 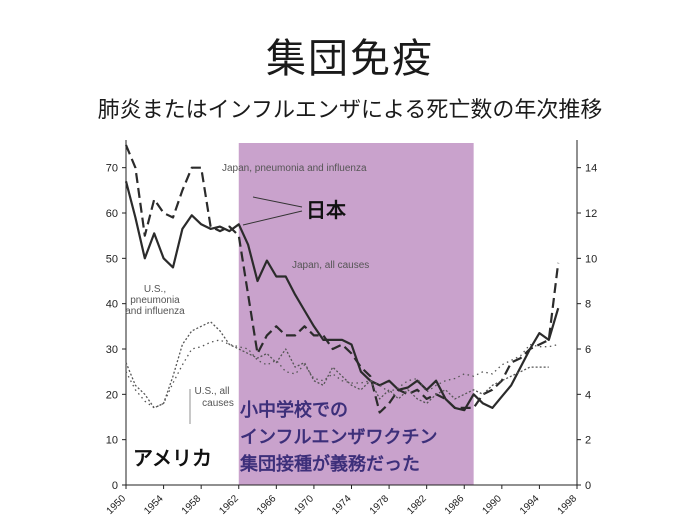 I want to click on label-us-pi-line1: U.S.,, so click(x=155, y=289).